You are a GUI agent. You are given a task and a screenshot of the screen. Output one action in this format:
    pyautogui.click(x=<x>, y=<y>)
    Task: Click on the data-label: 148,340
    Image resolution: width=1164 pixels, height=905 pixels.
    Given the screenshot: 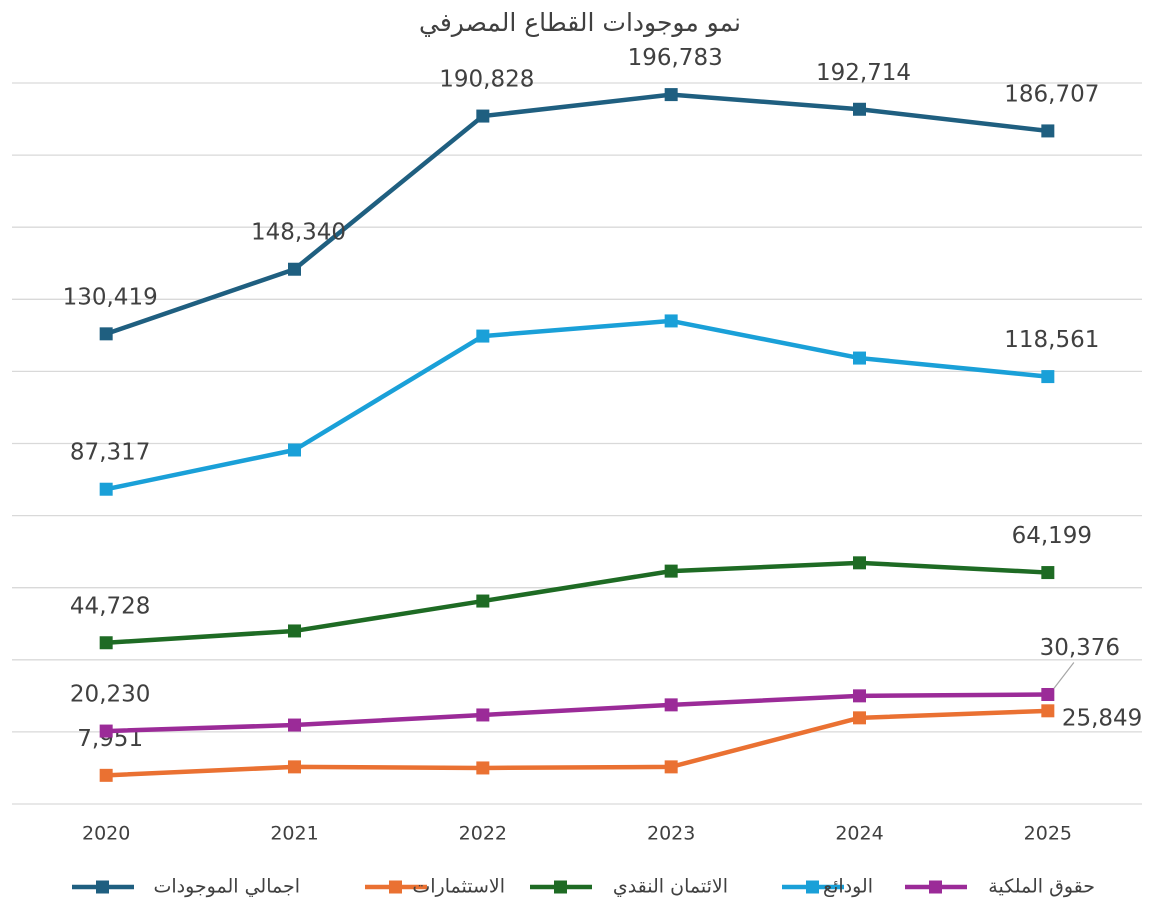 What is the action you would take?
    pyautogui.click(x=298, y=233)
    